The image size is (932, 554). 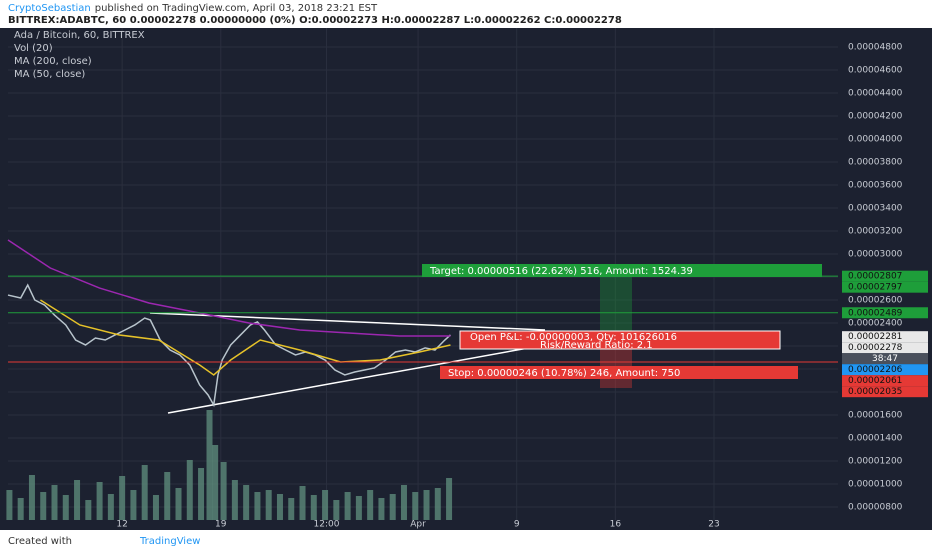 What do you see at coordinates (49, 8) in the screenshot?
I see `author: CryptoSebastian` at bounding box center [49, 8].